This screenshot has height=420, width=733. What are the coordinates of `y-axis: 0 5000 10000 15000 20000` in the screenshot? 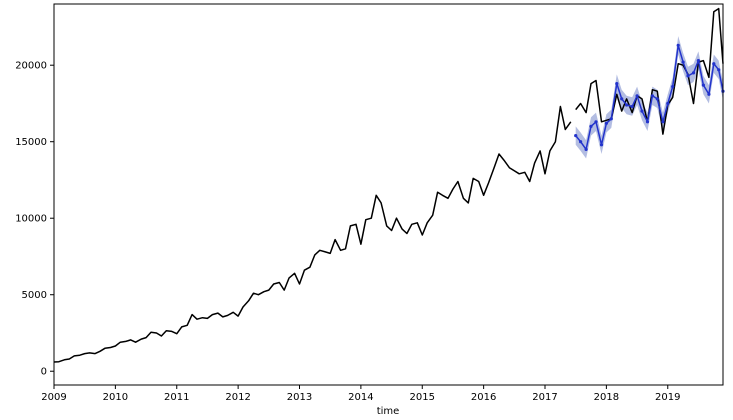 It's located at (34, 219).